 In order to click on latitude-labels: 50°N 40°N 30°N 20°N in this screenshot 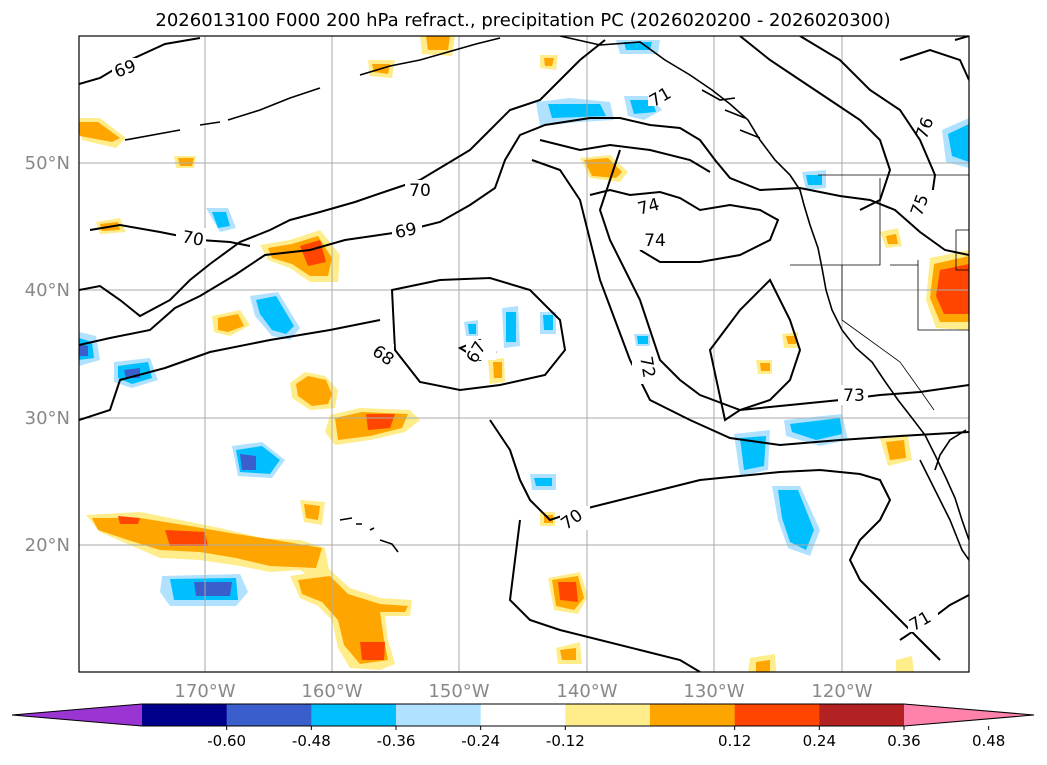, I will do `click(47, 354)`.